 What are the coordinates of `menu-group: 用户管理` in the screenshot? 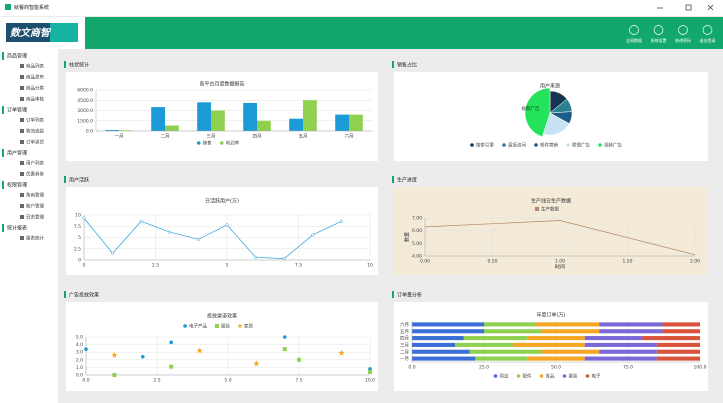 It's located at (17, 153).